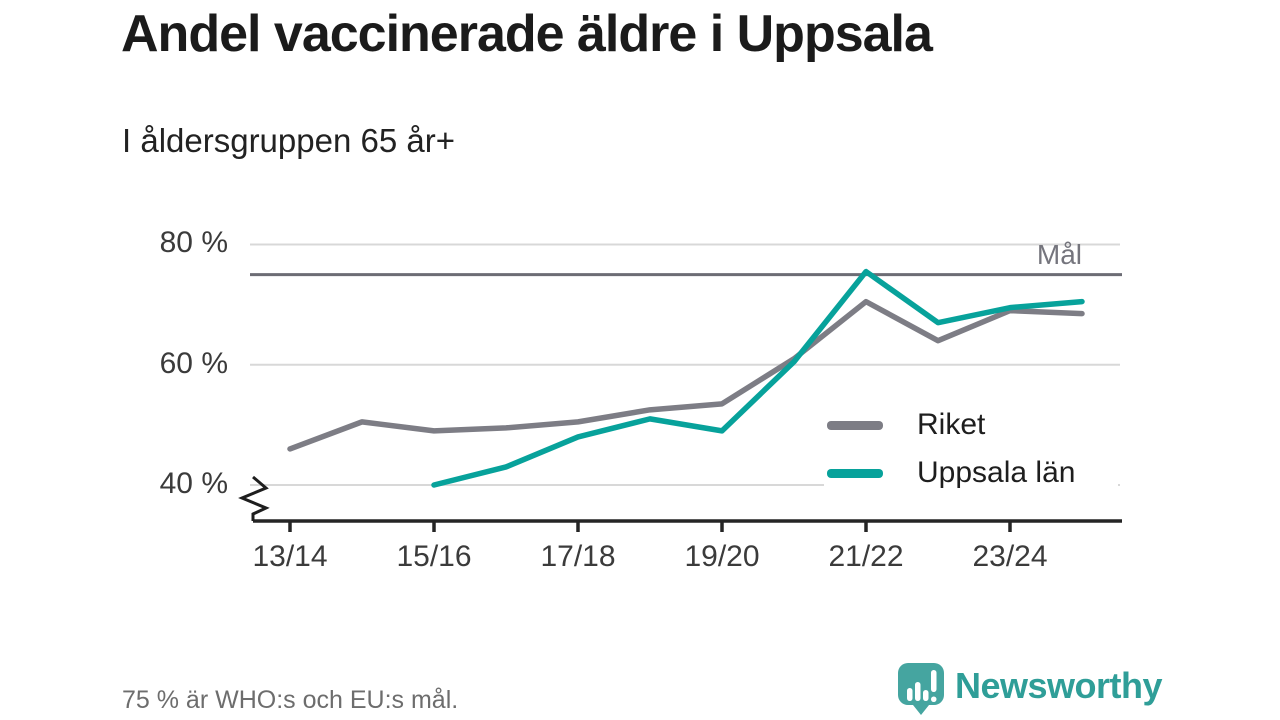 The width and height of the screenshot is (1280, 720). Describe the element at coordinates (527, 34) in the screenshot. I see `chart-title: Andel vaccinerade äldre i Uppsala` at that location.